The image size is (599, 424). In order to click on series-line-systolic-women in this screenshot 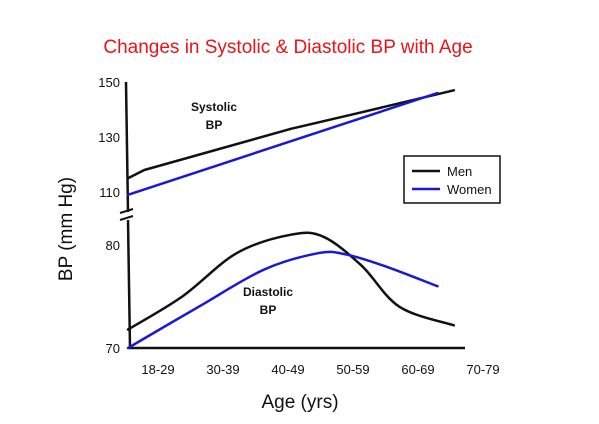, I will do `click(282, 144)`.